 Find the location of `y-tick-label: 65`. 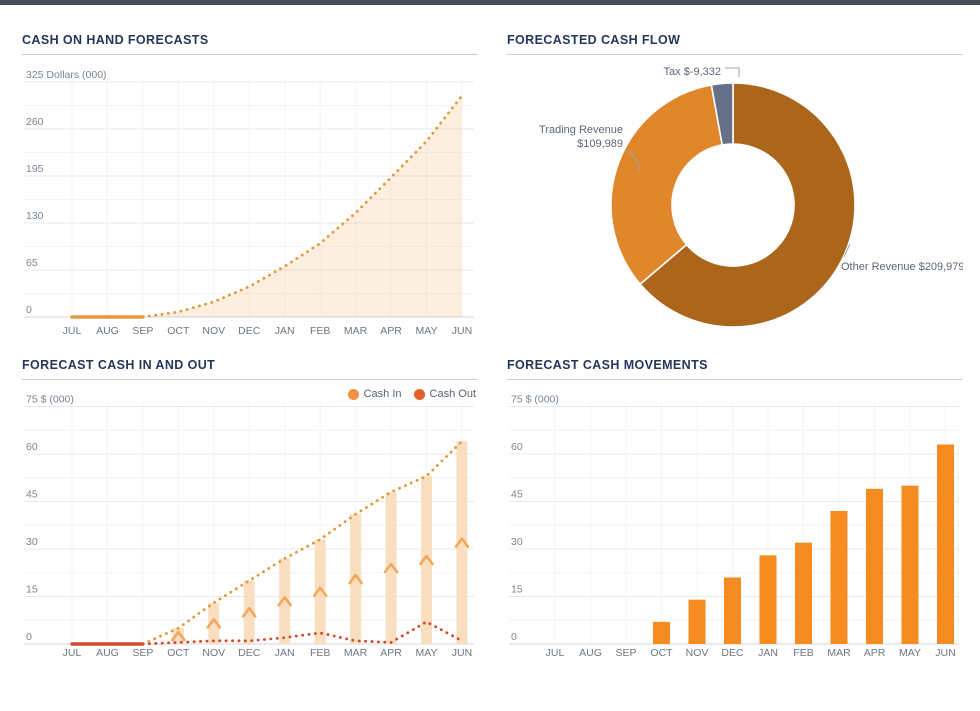

y-tick-label: 65 is located at coordinates (32, 263).